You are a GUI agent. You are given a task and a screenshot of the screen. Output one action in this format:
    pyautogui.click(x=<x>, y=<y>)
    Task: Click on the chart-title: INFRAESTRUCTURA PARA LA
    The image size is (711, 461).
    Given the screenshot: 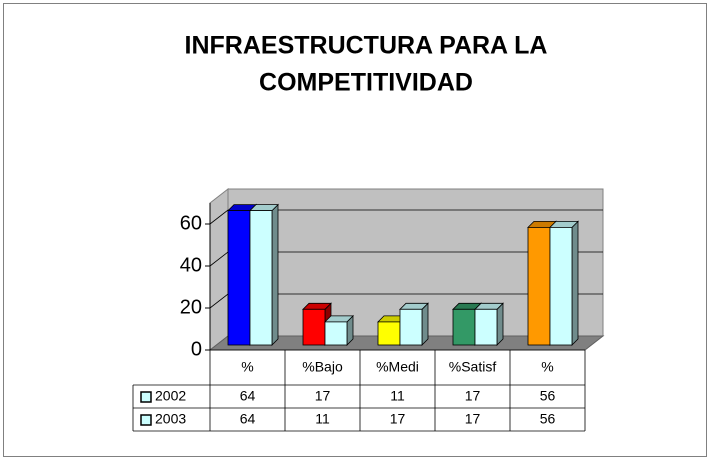 What is the action you would take?
    pyautogui.click(x=366, y=46)
    